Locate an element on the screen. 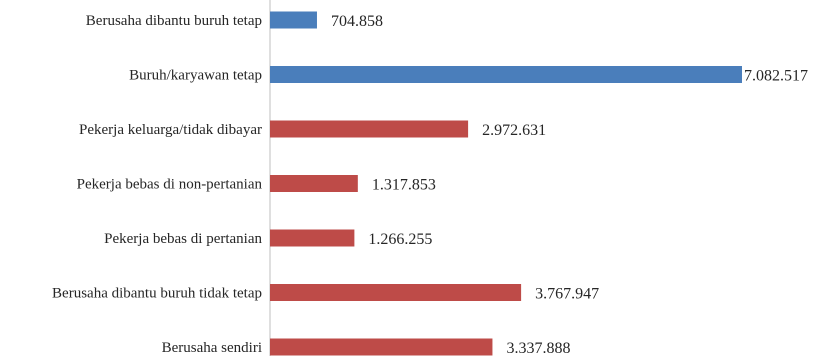  value-label-1: 7.082.517 is located at coordinates (776, 76).